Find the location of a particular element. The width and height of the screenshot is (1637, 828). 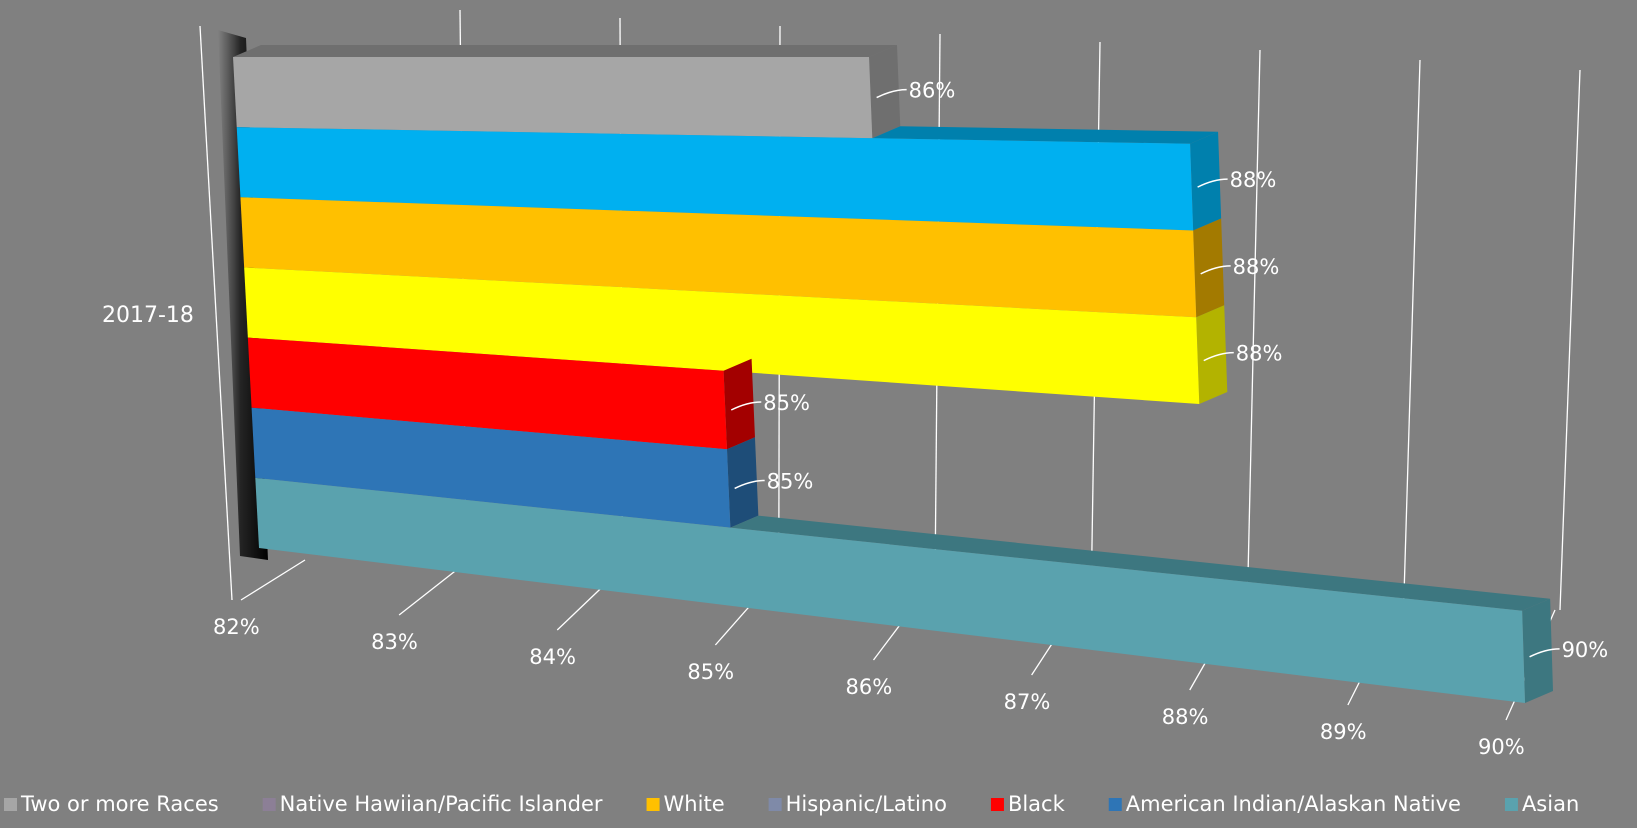

x-tick-label: 83% is located at coordinates (394, 642).